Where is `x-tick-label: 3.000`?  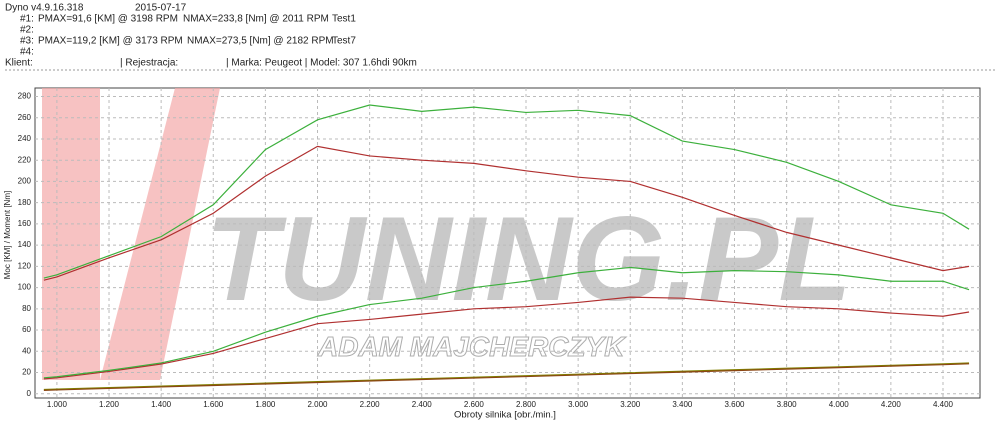 x-tick-label: 3.000 is located at coordinates (578, 404).